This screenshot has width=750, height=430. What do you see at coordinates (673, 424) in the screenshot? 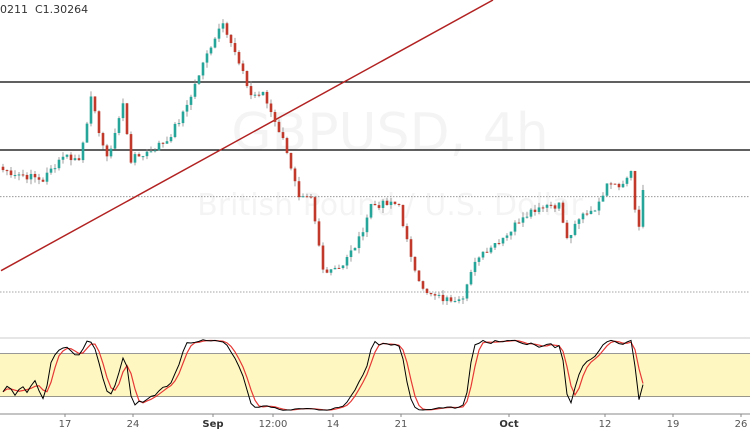
I see `x-tick-label: 19` at bounding box center [673, 424].